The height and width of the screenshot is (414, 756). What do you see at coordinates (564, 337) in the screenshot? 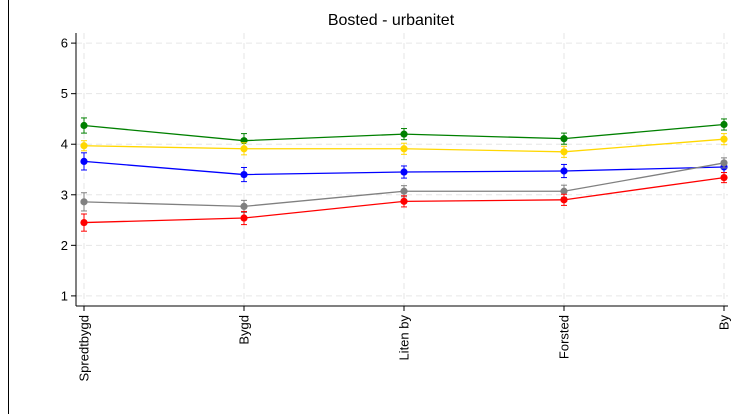
I see `x-tick-label: Forsted` at bounding box center [564, 337].